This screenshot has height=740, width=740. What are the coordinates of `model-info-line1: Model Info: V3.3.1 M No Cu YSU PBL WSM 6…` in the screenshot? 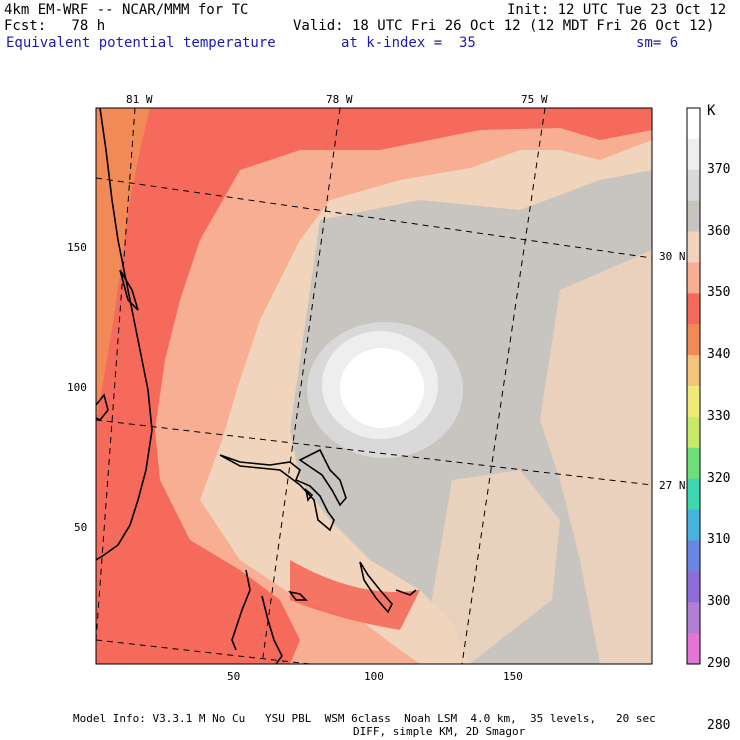 It's located at (364, 718).